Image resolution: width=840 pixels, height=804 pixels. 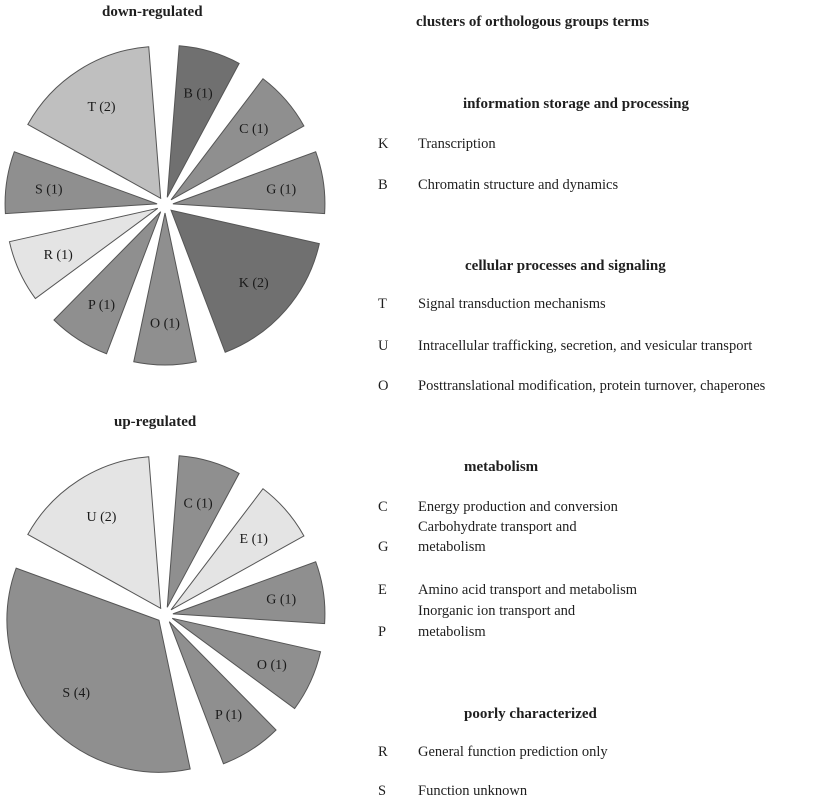 I want to click on legend-description: Function unknown, so click(x=473, y=791).